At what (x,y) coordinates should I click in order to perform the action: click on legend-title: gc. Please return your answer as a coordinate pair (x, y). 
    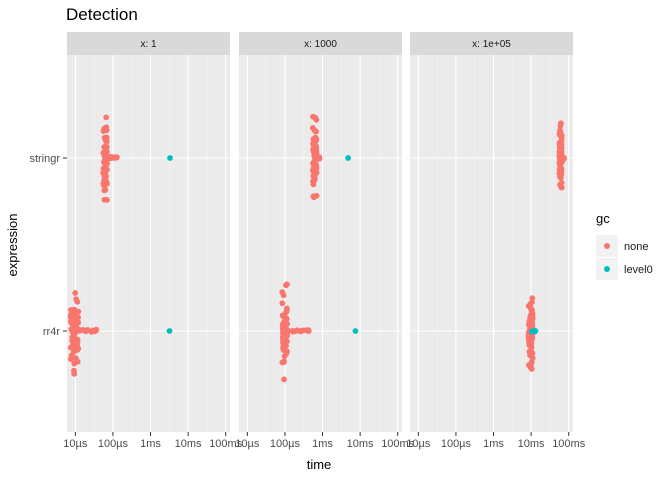
    Looking at the image, I should click on (603, 218).